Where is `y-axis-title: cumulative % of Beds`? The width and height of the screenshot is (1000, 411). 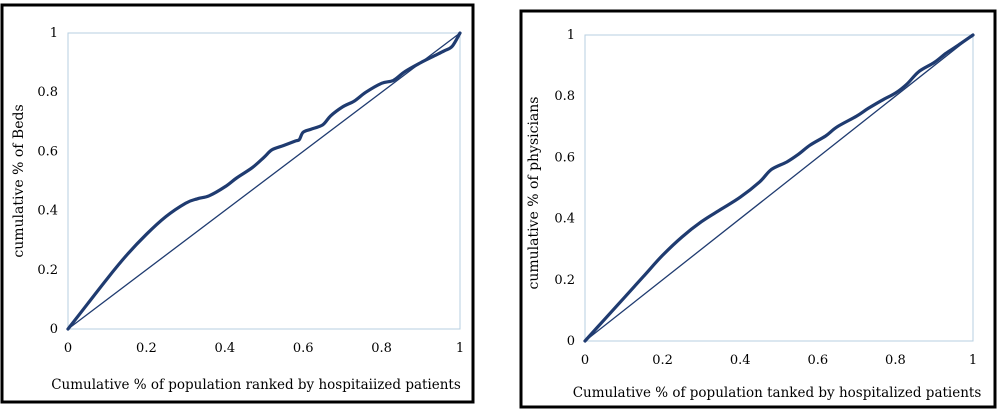 y-axis-title: cumulative % of Beds is located at coordinates (19, 180).